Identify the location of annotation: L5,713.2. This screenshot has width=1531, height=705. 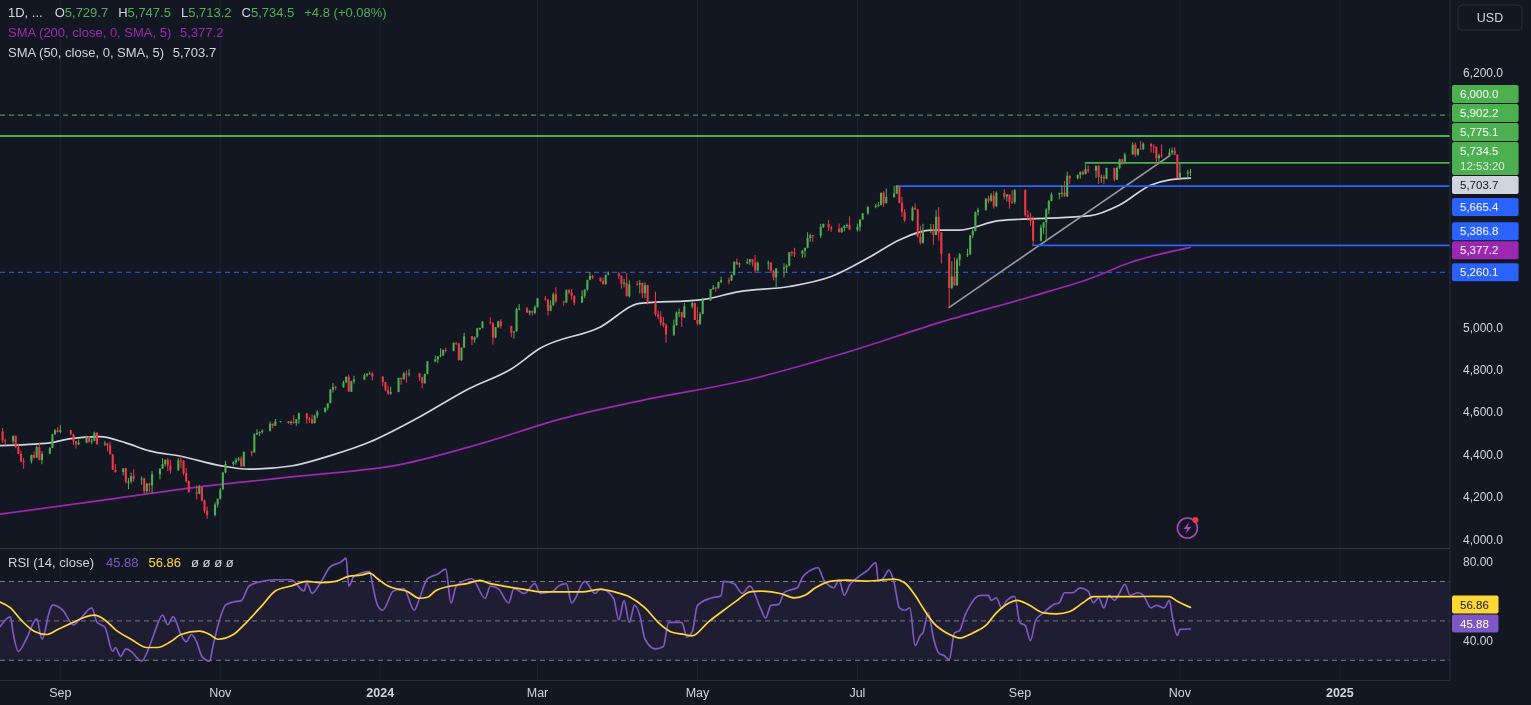
(206, 12).